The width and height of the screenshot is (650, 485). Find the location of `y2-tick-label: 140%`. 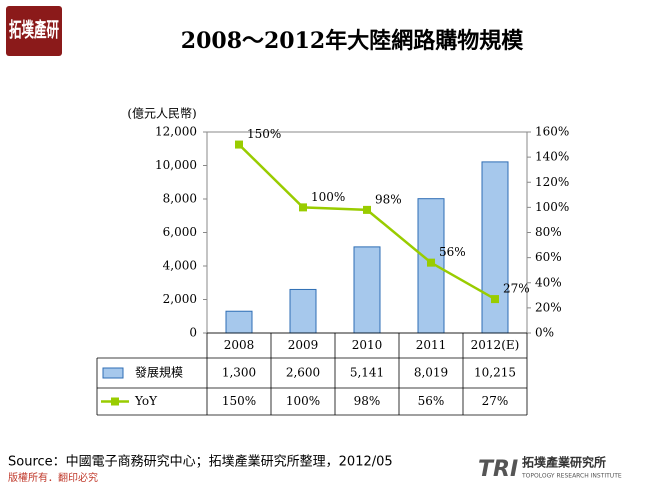

y2-tick-label: 140% is located at coordinates (552, 157).